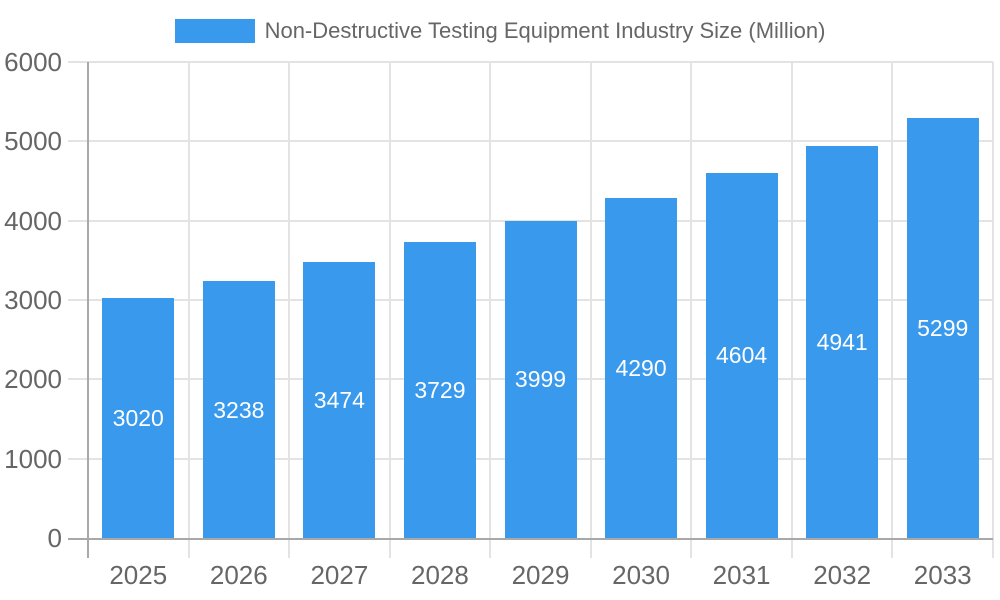 The width and height of the screenshot is (1000, 600). I want to click on bar-value-label: 5299, so click(943, 327).